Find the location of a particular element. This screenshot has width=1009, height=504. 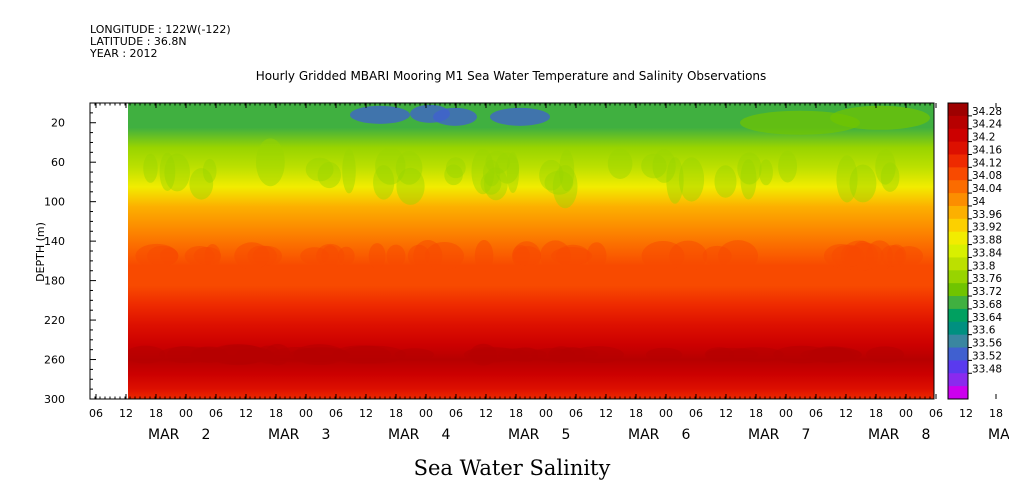

colorbar-label: 34.04 is located at coordinates (987, 189).